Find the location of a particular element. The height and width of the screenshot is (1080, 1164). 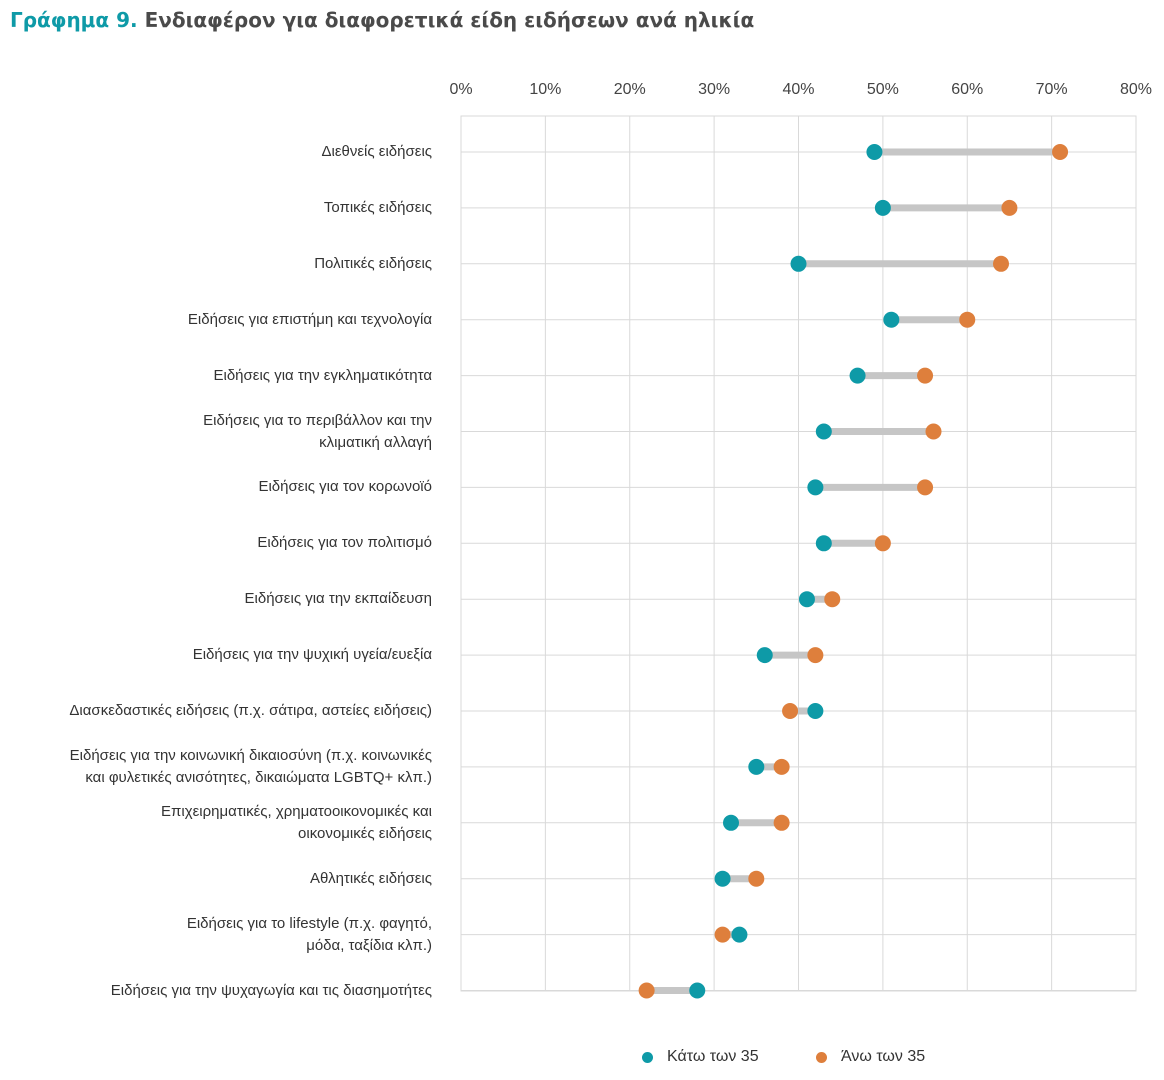

x-tick-label: 20% is located at coordinates (630, 89).